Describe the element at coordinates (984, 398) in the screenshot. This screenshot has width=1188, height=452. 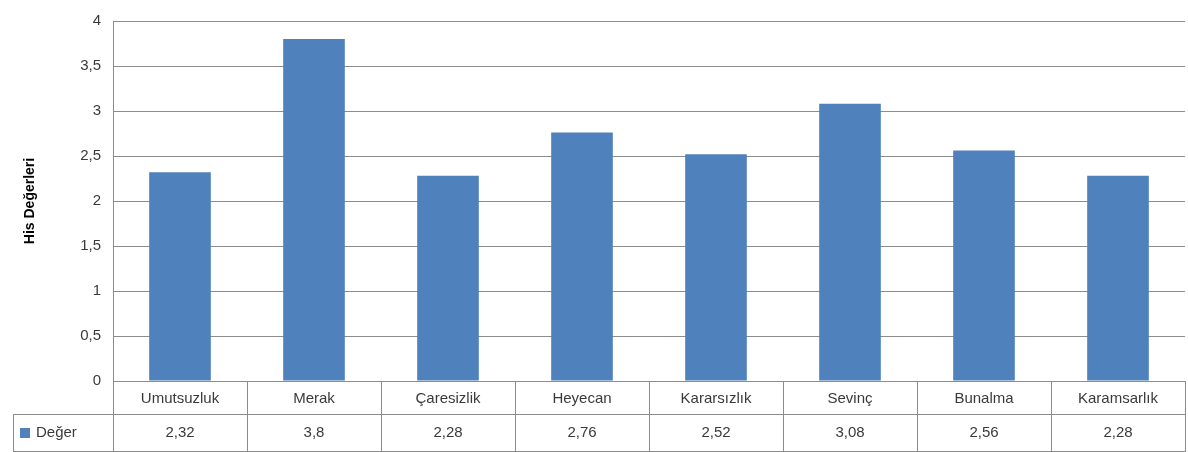
I see `x-tick-label: Bunalma` at that location.